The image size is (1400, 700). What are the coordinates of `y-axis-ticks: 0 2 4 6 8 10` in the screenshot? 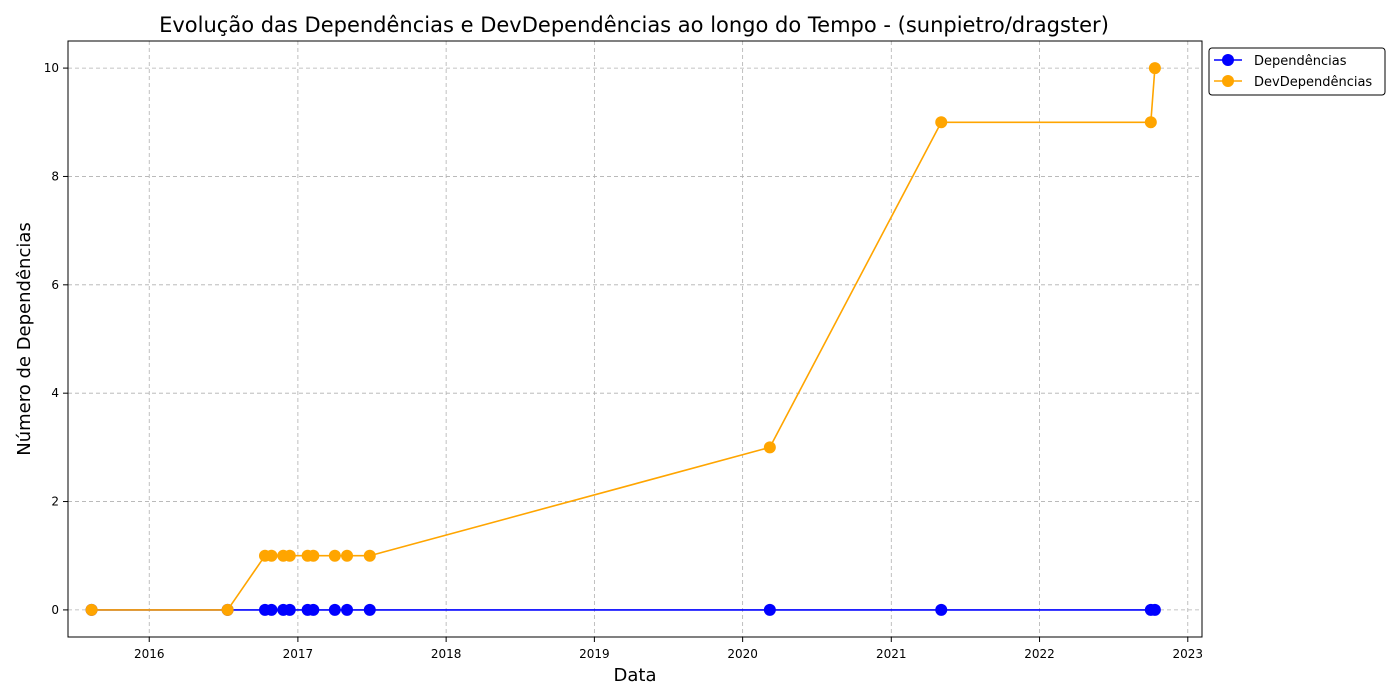 It's located at (56, 339).